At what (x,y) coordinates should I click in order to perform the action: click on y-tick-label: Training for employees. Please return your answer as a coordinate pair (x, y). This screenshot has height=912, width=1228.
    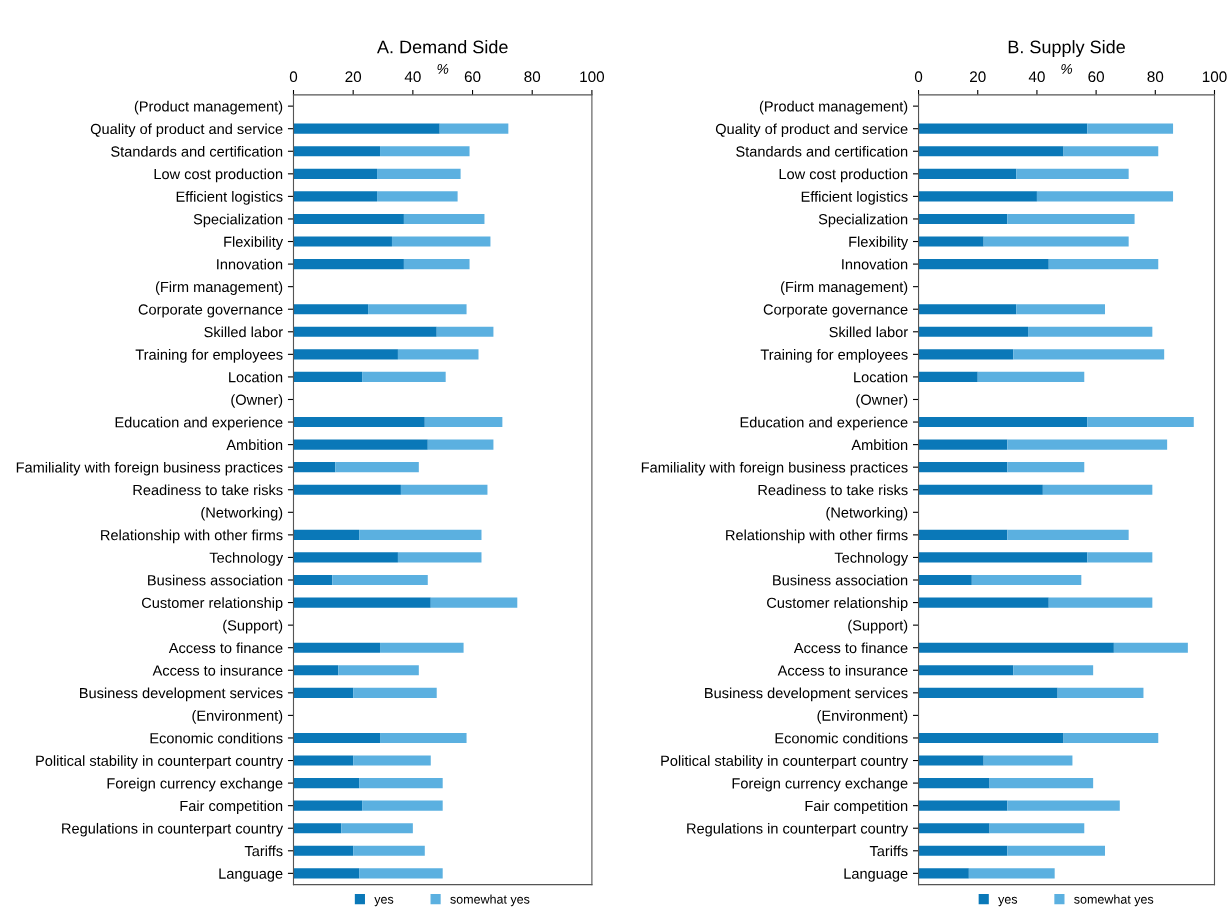
    Looking at the image, I should click on (209, 356).